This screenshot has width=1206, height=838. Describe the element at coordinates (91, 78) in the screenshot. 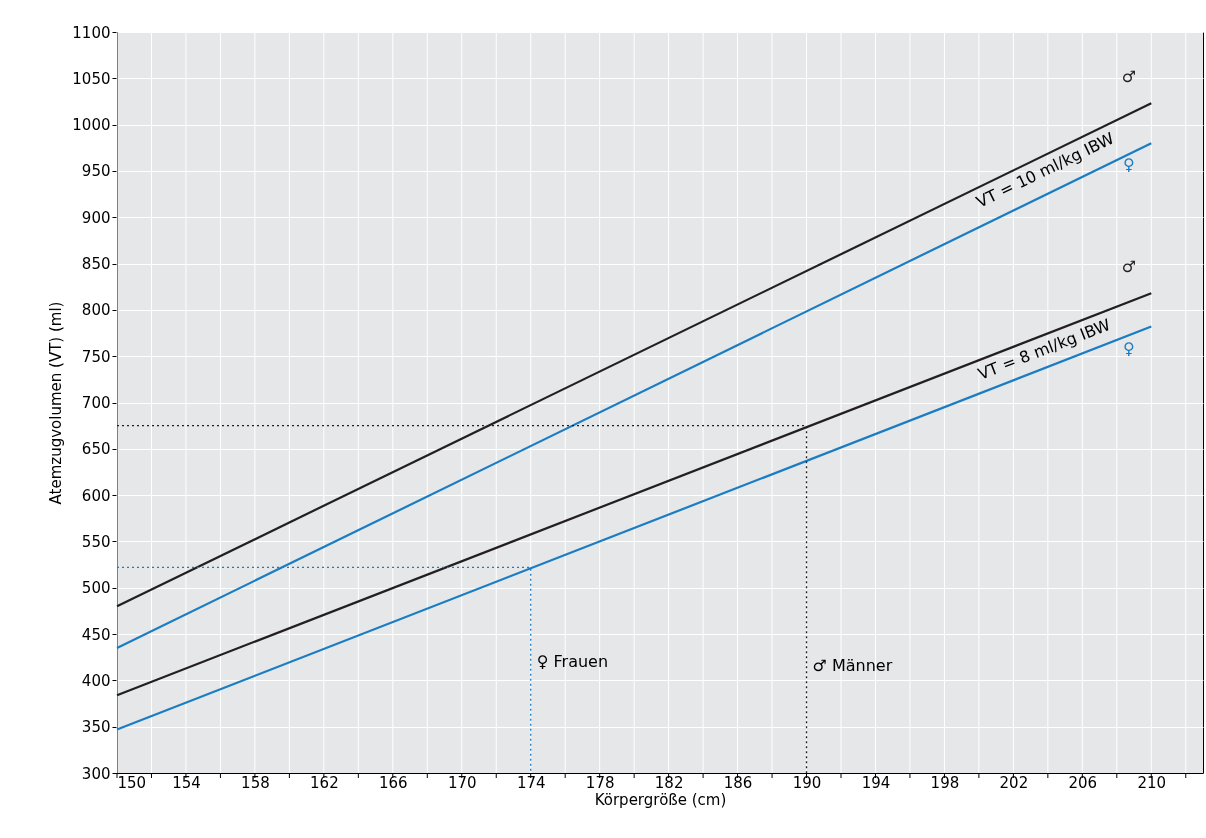

I see `y-tick-label: 1050` at that location.